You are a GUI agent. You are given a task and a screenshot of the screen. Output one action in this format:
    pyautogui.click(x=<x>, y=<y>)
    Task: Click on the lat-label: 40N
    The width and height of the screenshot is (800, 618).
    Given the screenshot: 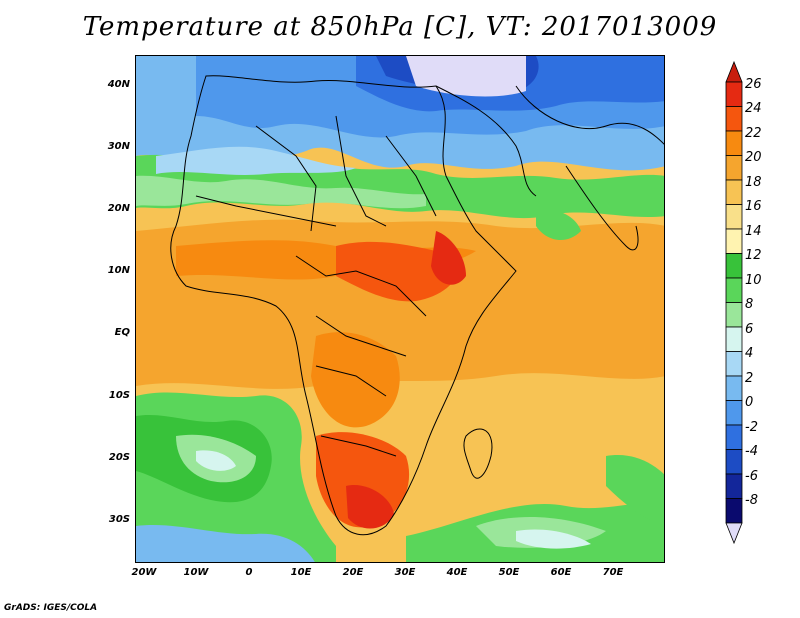 What is the action you would take?
    pyautogui.click(x=118, y=84)
    